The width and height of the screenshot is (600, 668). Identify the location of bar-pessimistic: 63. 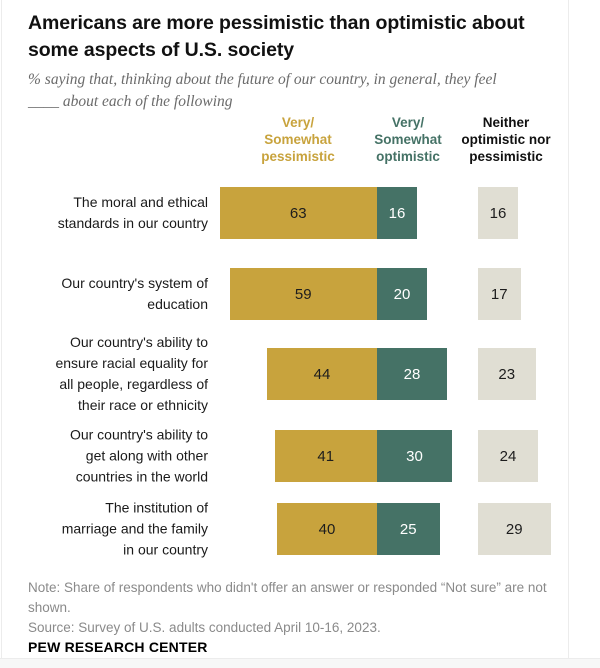
(298, 213).